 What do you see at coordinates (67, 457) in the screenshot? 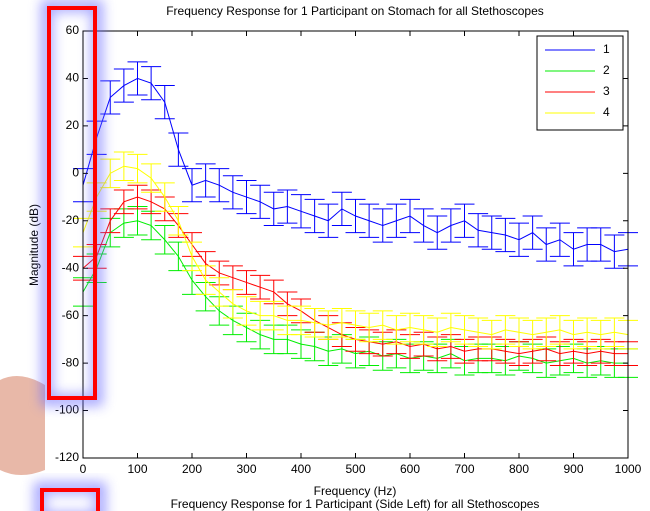
I see `y-tick-label: -120` at bounding box center [67, 457].